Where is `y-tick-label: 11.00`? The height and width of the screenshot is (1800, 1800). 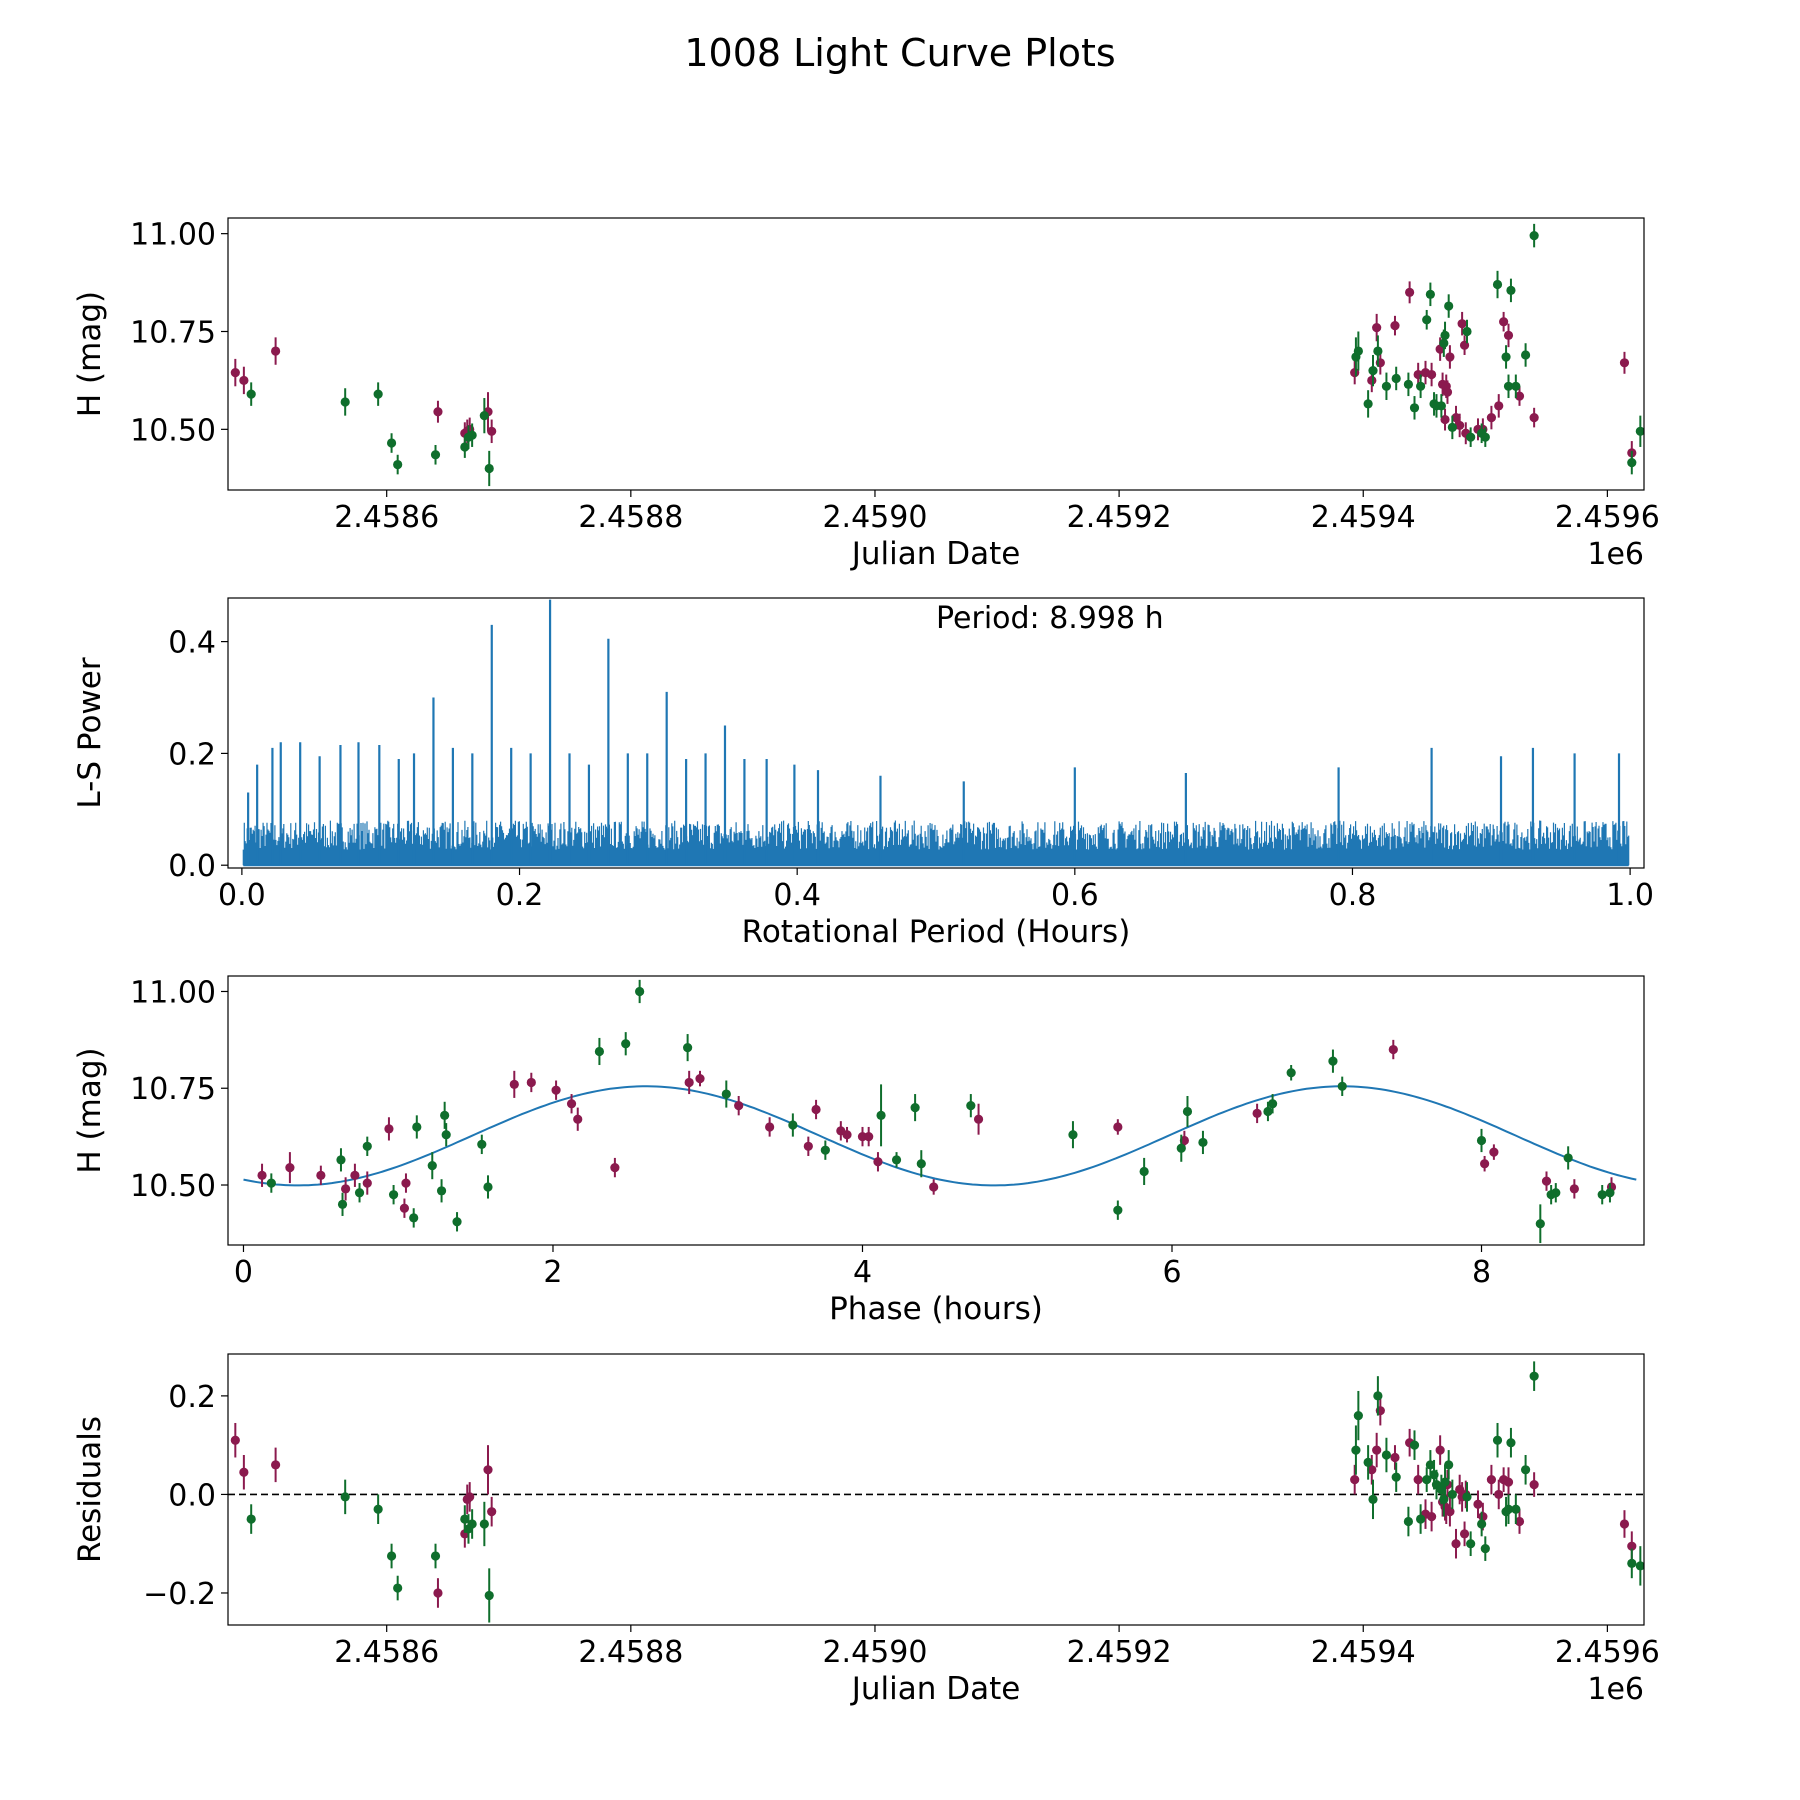
y-tick-label: 11.00 is located at coordinates (173, 235).